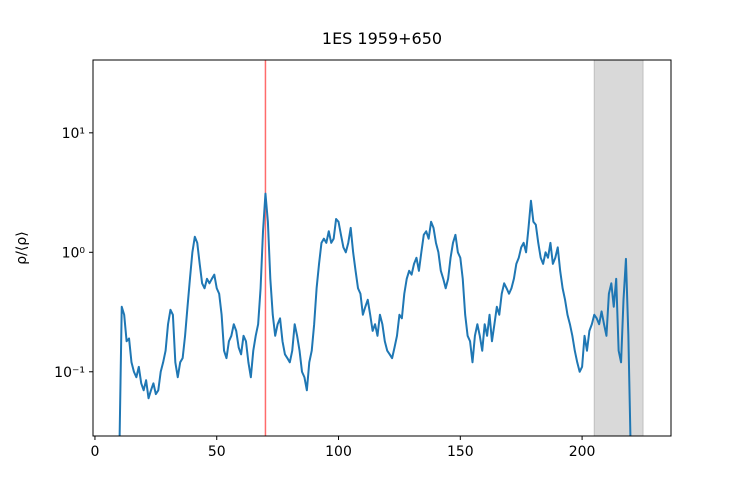 The image size is (747, 502). I want to click on y-tick-label: 10⁰, so click(74, 253).